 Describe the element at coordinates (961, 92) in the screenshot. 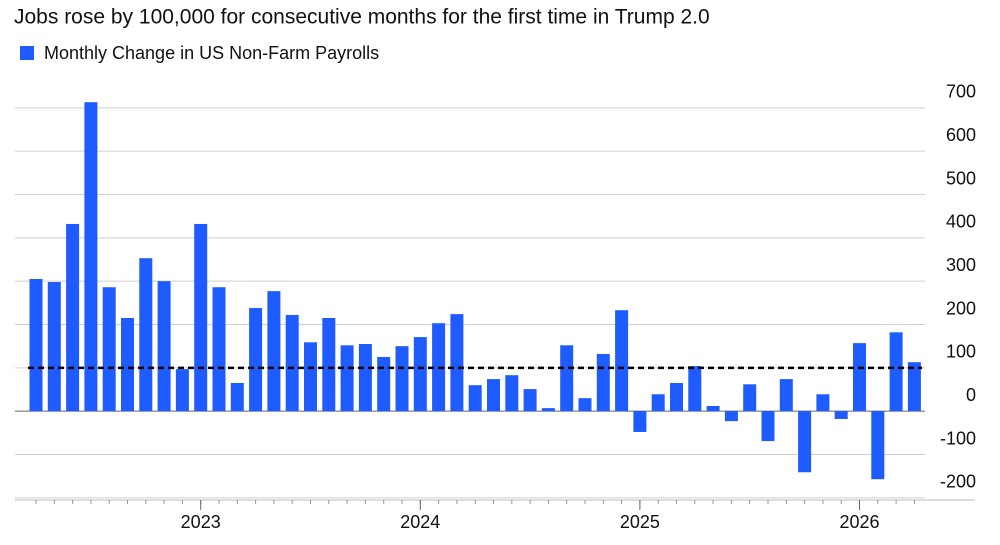

I see `y-tick-label: 700` at that location.